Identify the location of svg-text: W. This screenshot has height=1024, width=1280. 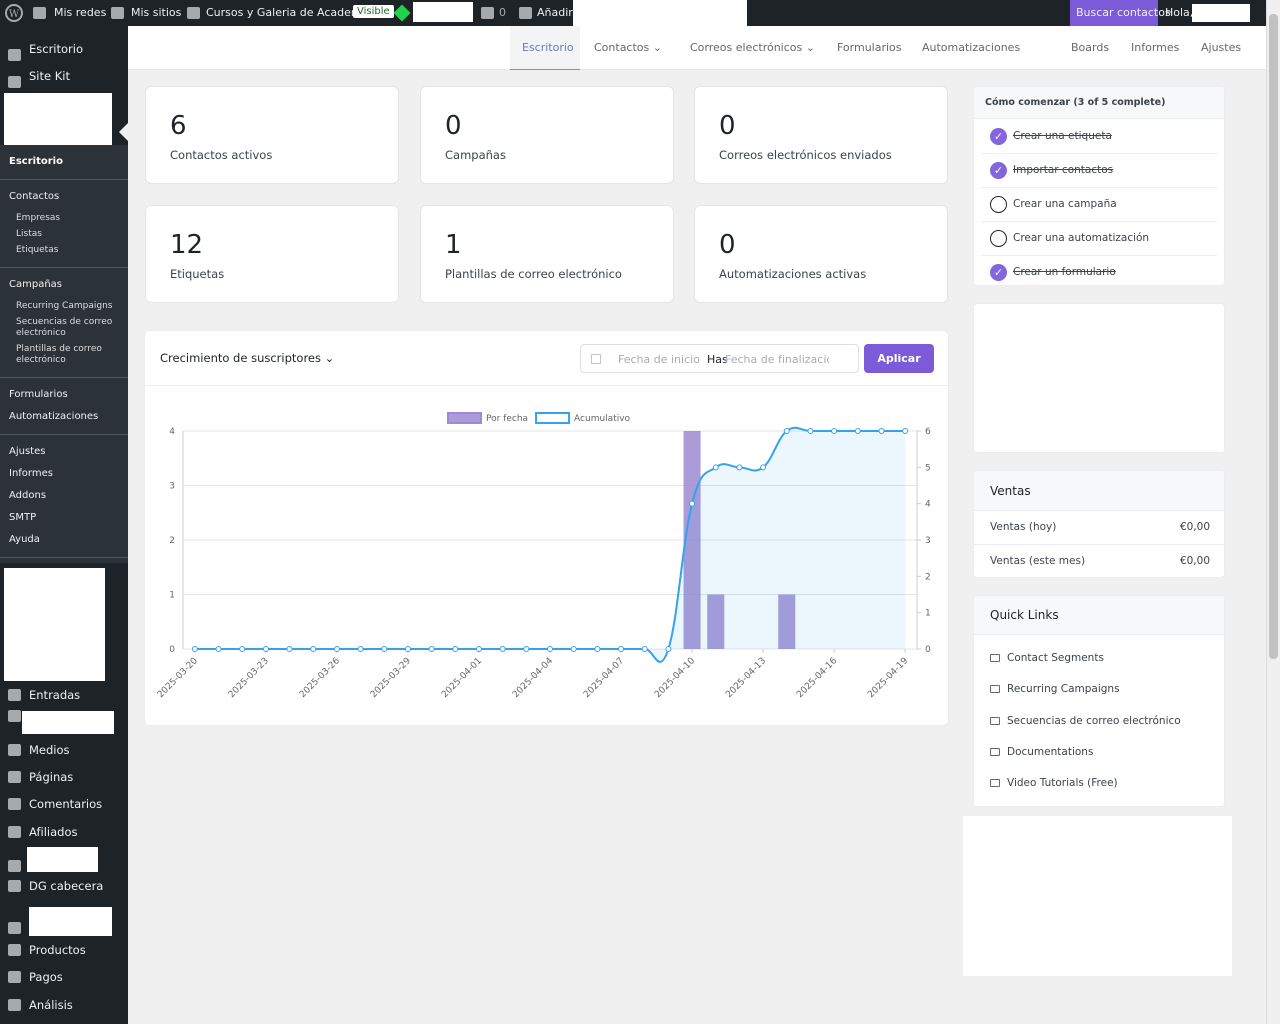
(14, 14).